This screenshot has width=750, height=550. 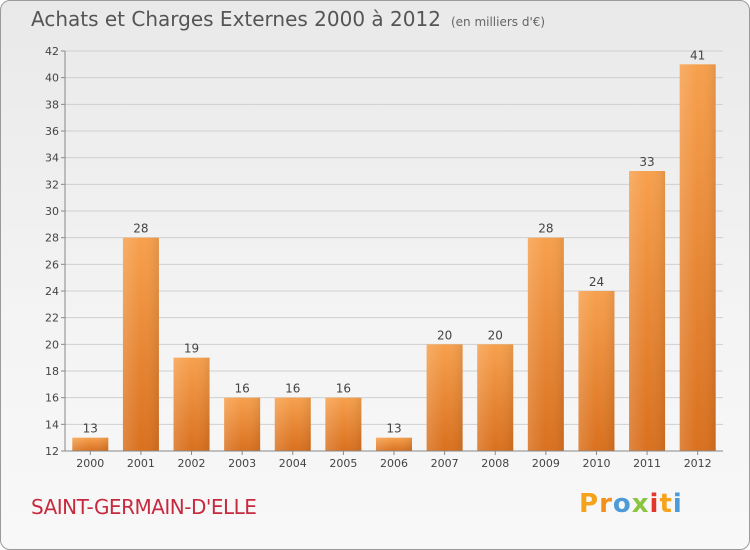 I want to click on proxiti-logo: Proxiti, so click(x=631, y=504).